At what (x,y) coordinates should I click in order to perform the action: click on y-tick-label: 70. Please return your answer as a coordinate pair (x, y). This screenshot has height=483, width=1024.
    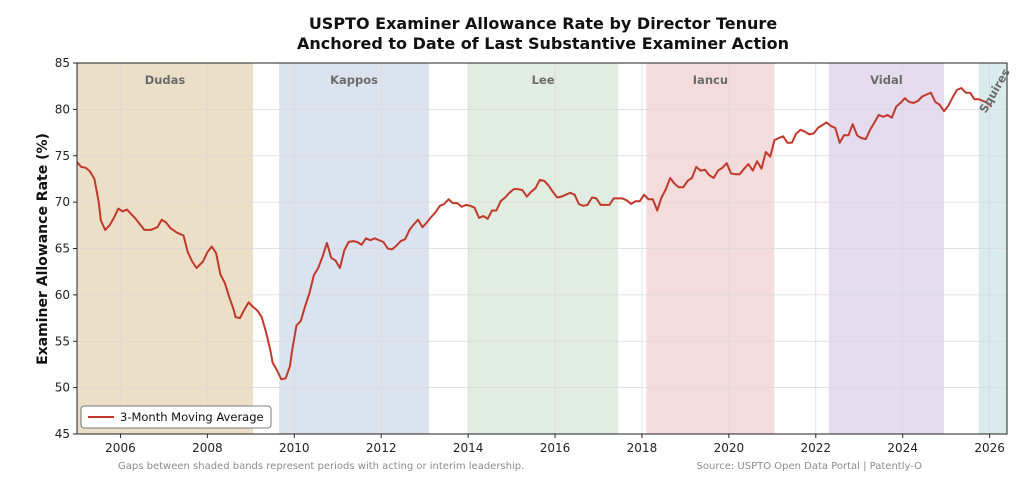
    Looking at the image, I should click on (62, 202).